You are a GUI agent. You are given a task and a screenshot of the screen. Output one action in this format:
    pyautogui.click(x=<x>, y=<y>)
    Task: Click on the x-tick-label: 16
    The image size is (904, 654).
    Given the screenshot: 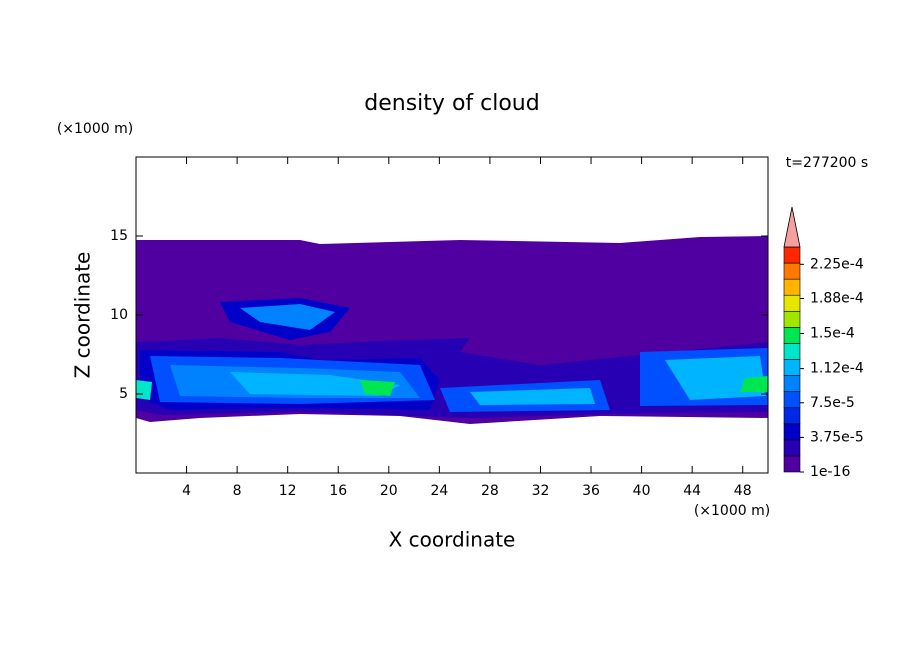 What is the action you would take?
    pyautogui.click(x=338, y=491)
    